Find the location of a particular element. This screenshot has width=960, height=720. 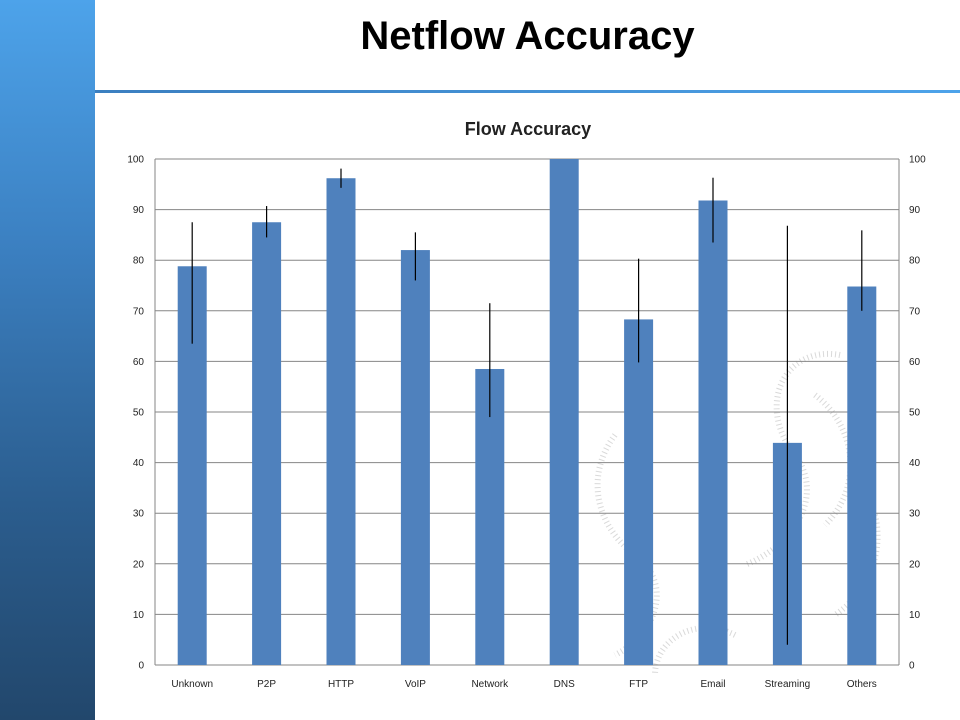

y-tick-label-left: 80 is located at coordinates (139, 261).